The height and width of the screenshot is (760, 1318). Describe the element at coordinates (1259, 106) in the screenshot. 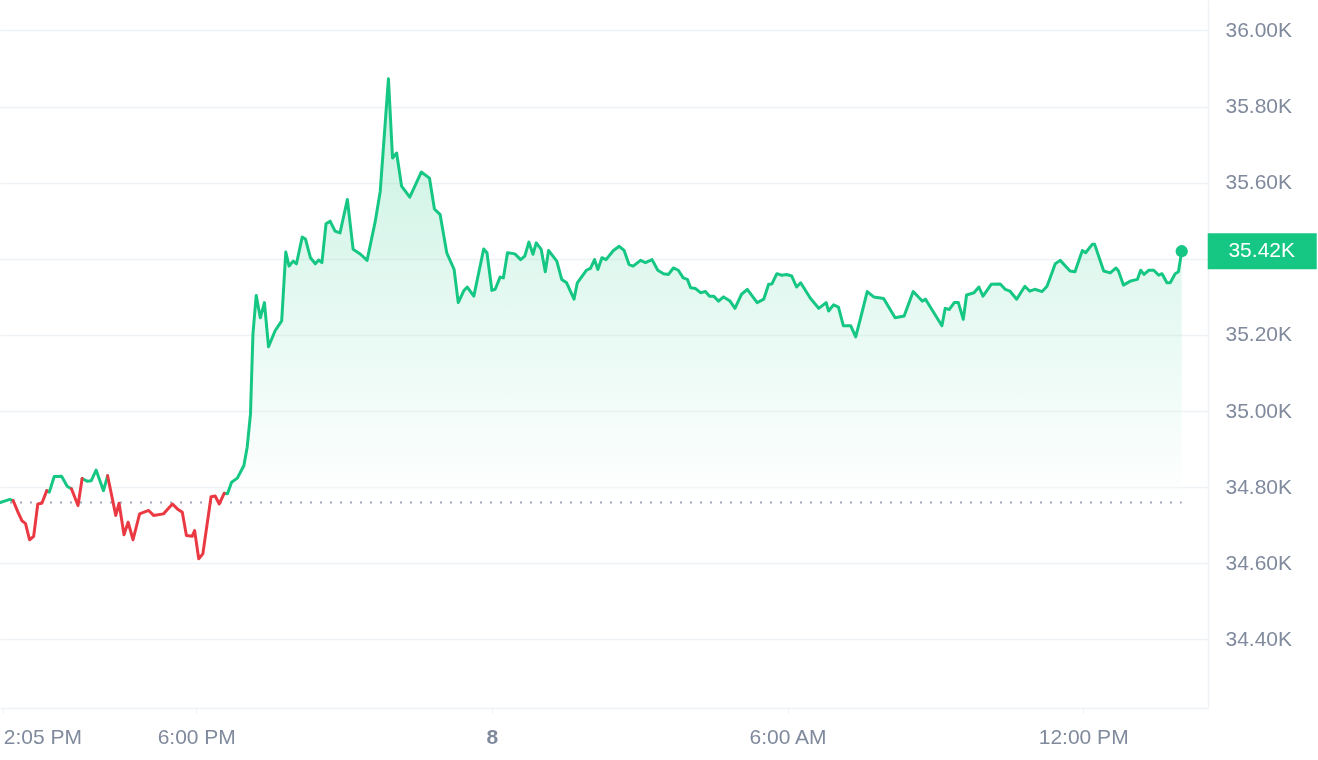

I see `y-tick-label: 35.80K` at that location.